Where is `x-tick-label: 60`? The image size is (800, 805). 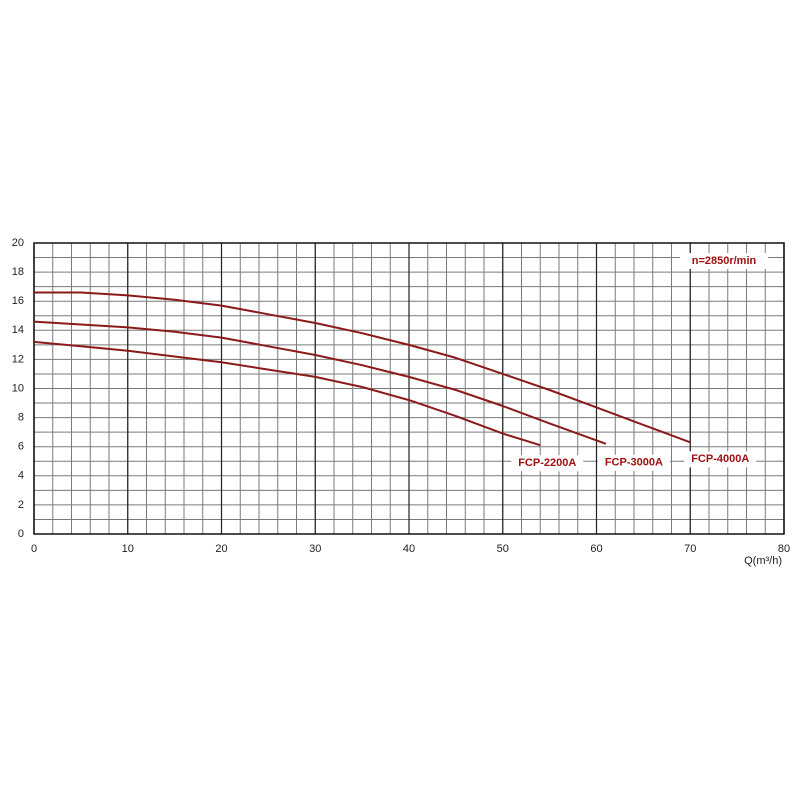 x-tick-label: 60 is located at coordinates (596, 549).